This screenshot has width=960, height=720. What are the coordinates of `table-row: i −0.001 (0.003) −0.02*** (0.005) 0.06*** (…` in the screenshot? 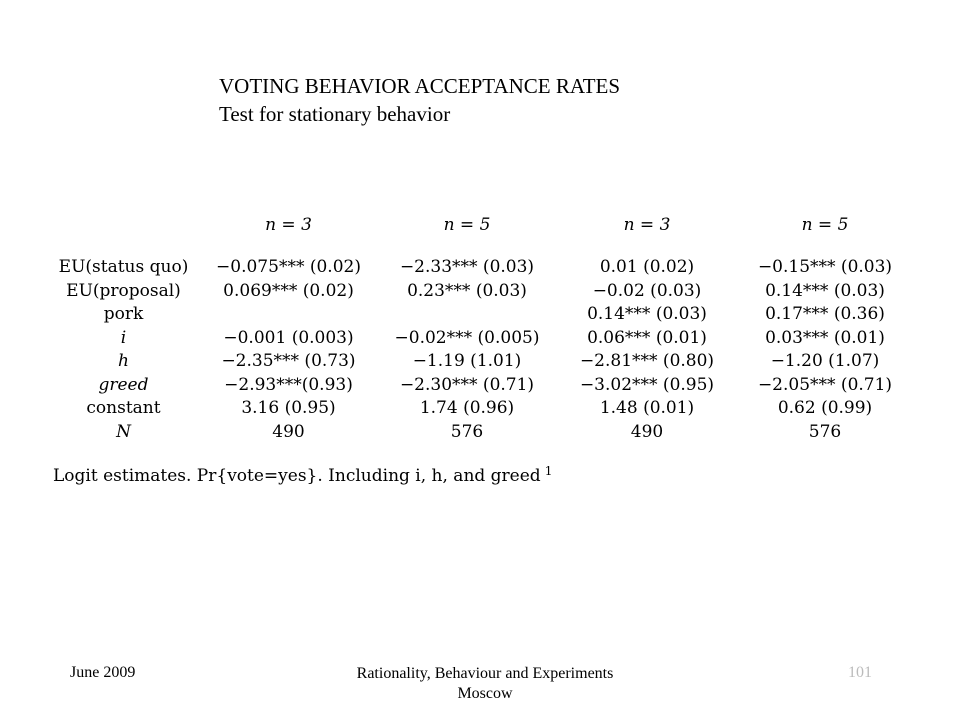 It's located at (480, 339).